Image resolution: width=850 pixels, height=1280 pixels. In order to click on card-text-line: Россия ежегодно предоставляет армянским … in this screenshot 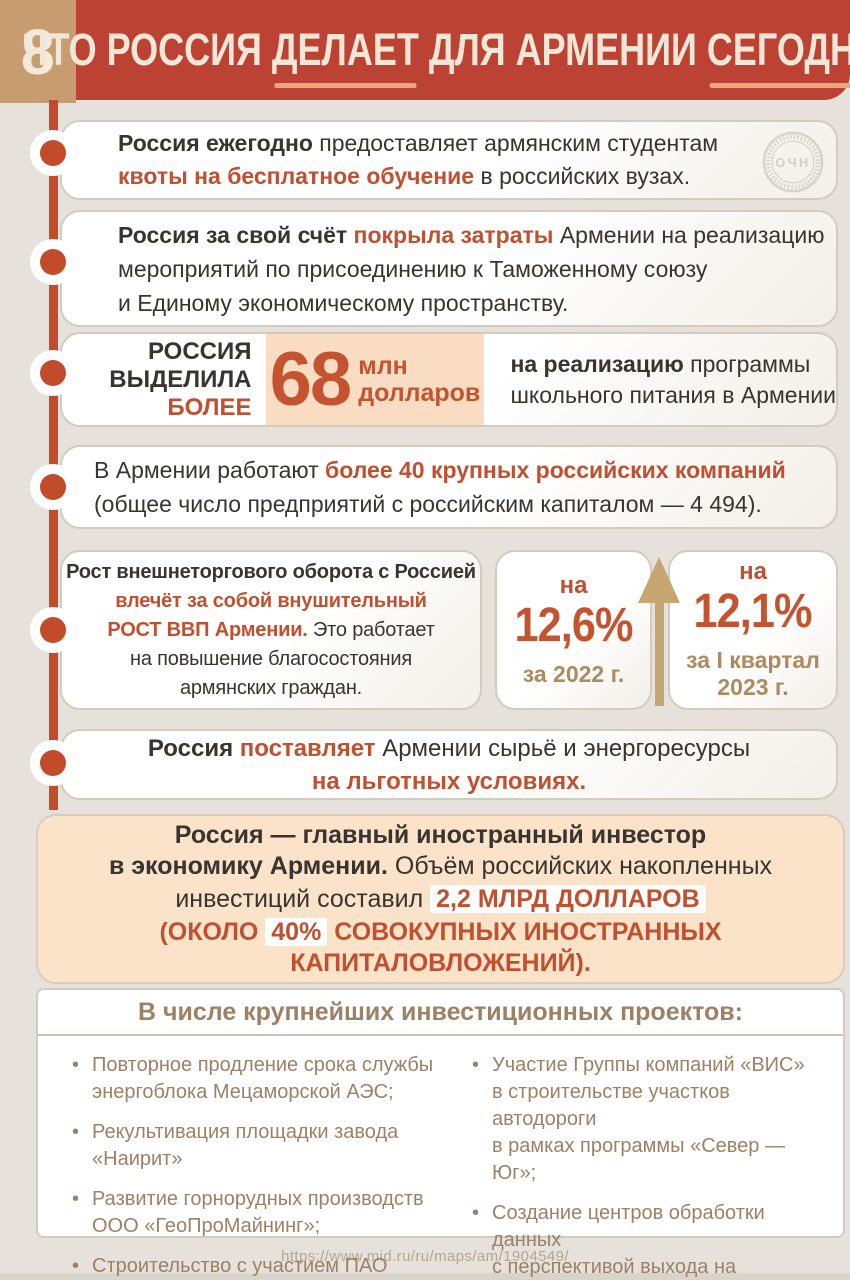, I will do `click(477, 143)`.